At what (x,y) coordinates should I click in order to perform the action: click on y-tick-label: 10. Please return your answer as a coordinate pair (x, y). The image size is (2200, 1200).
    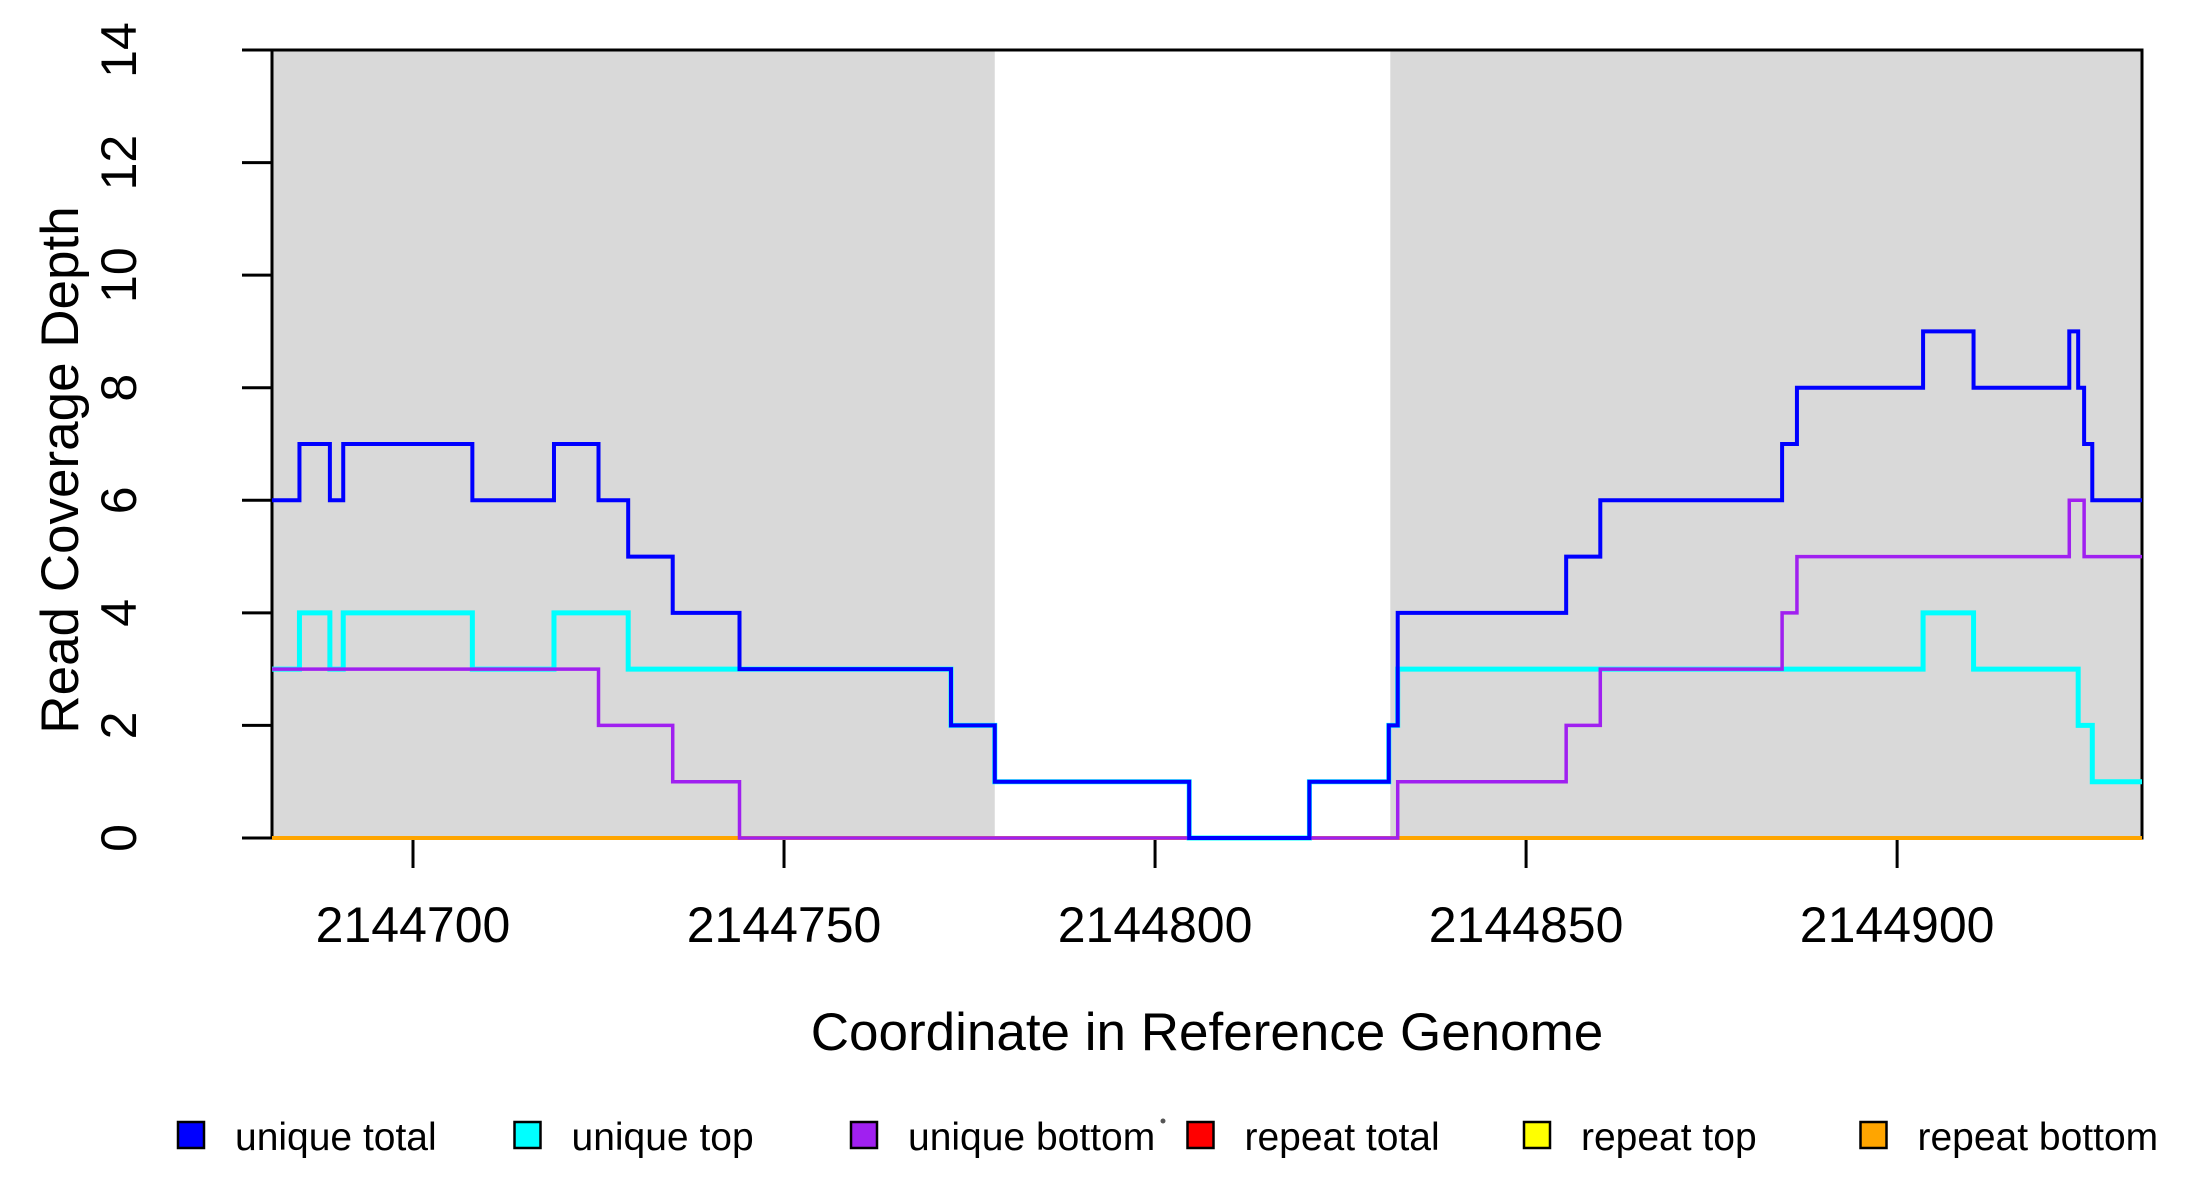
    Looking at the image, I should click on (119, 275).